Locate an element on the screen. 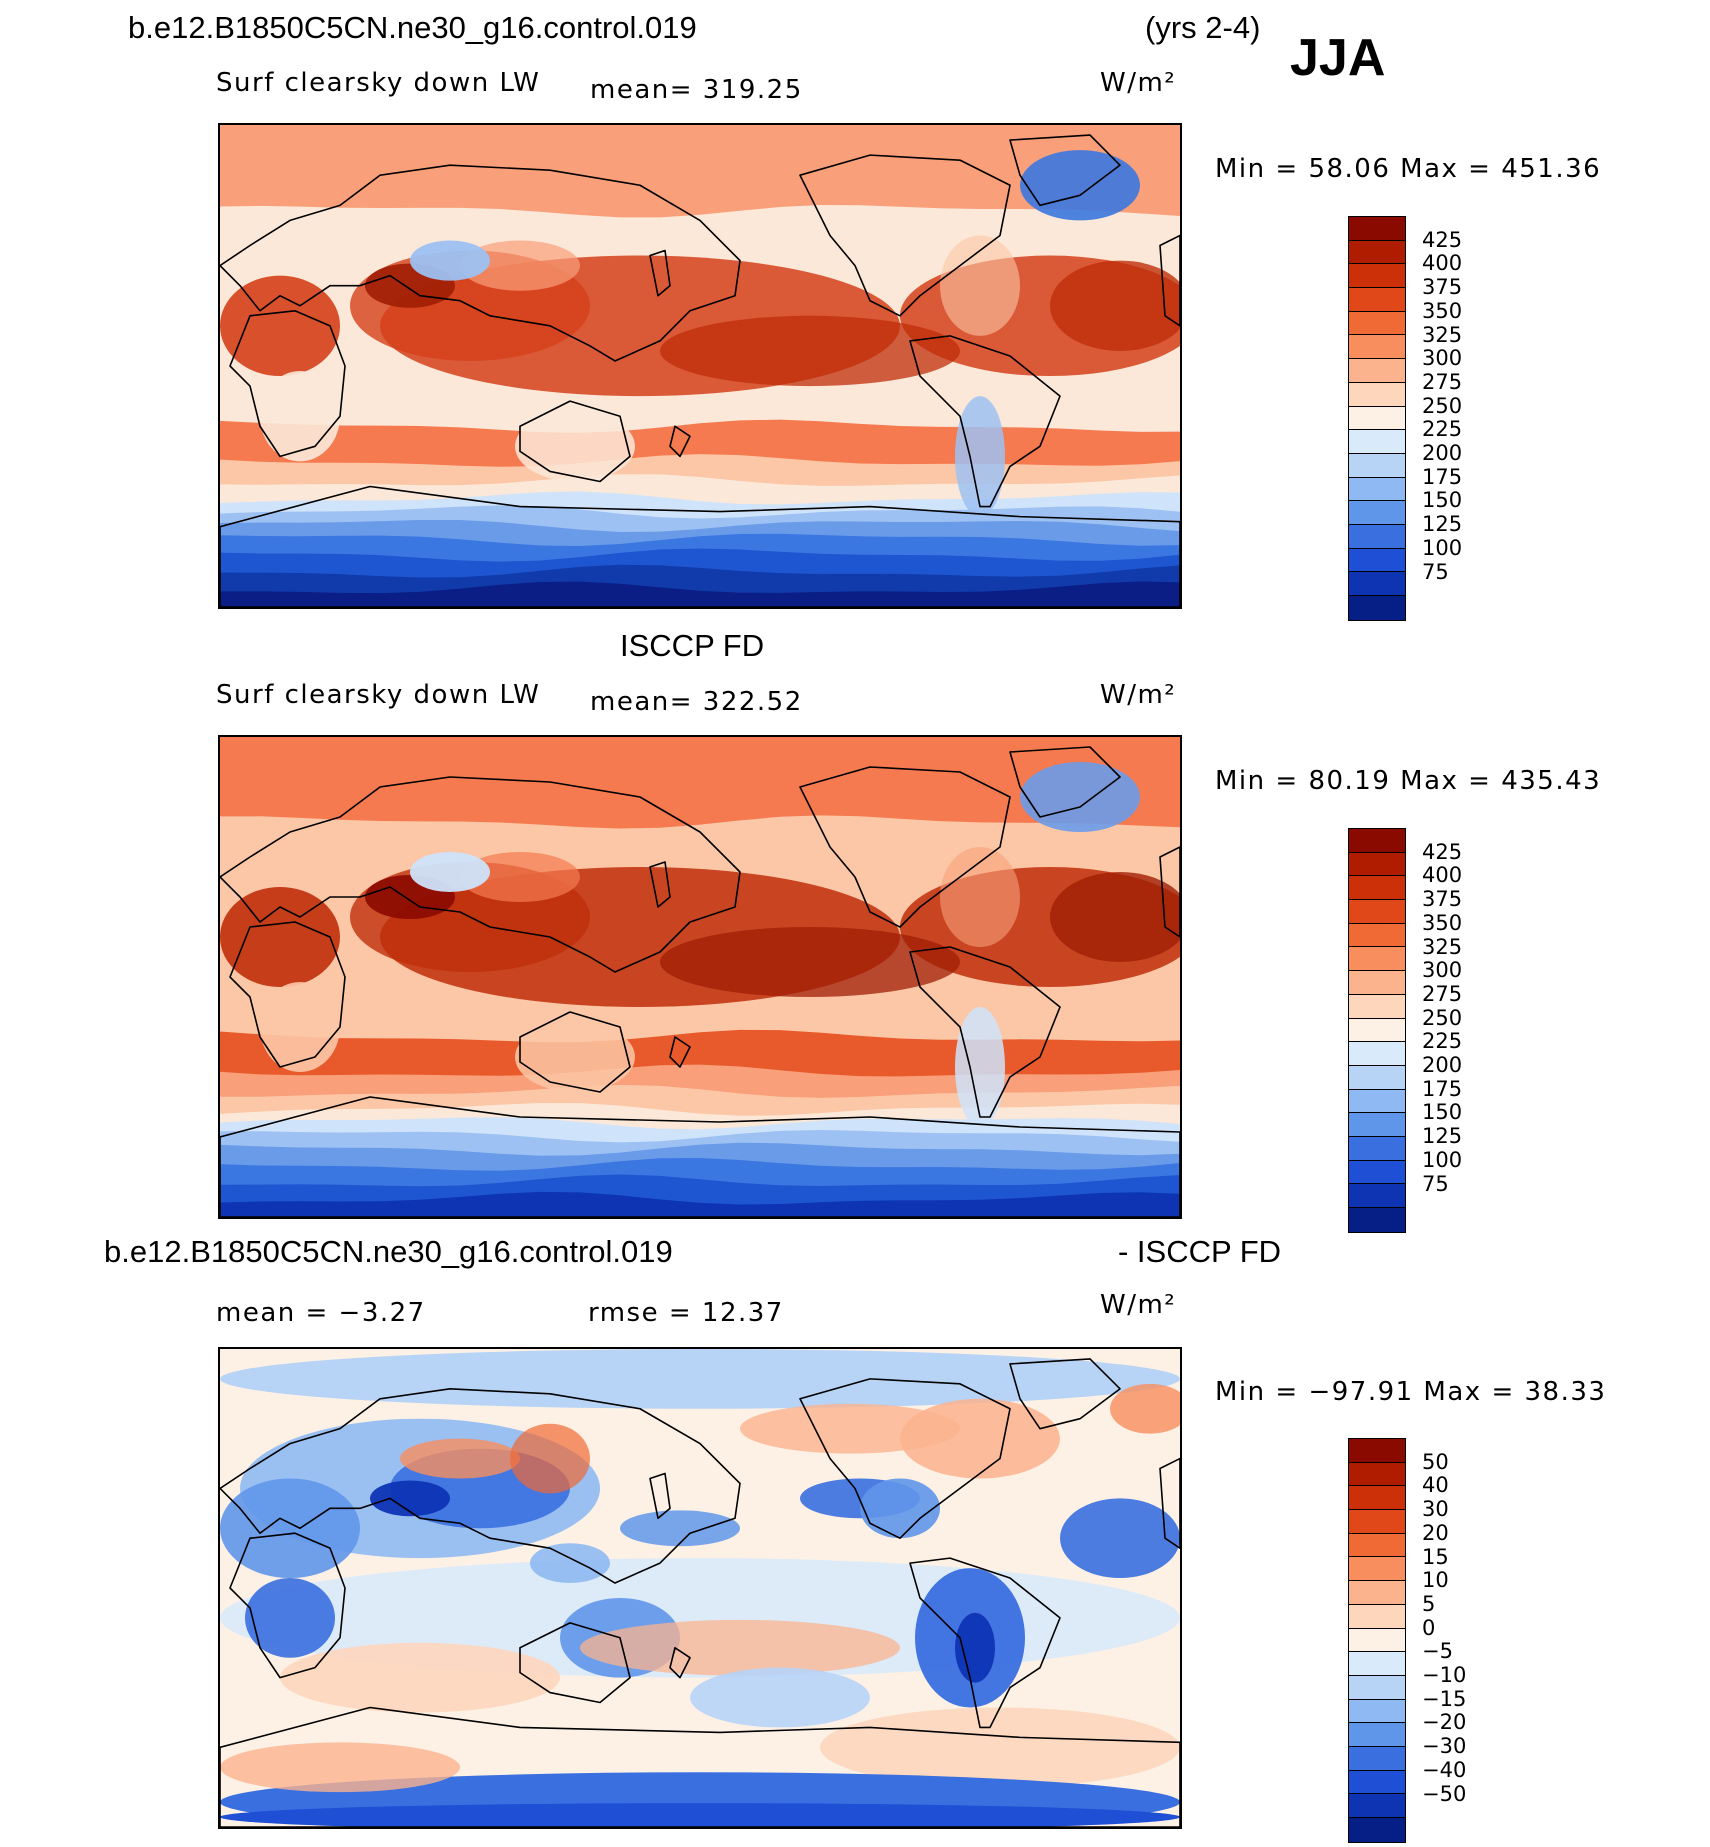 This screenshot has width=1710, height=1847. panel2-colorbar is located at coordinates (1377, 1030).